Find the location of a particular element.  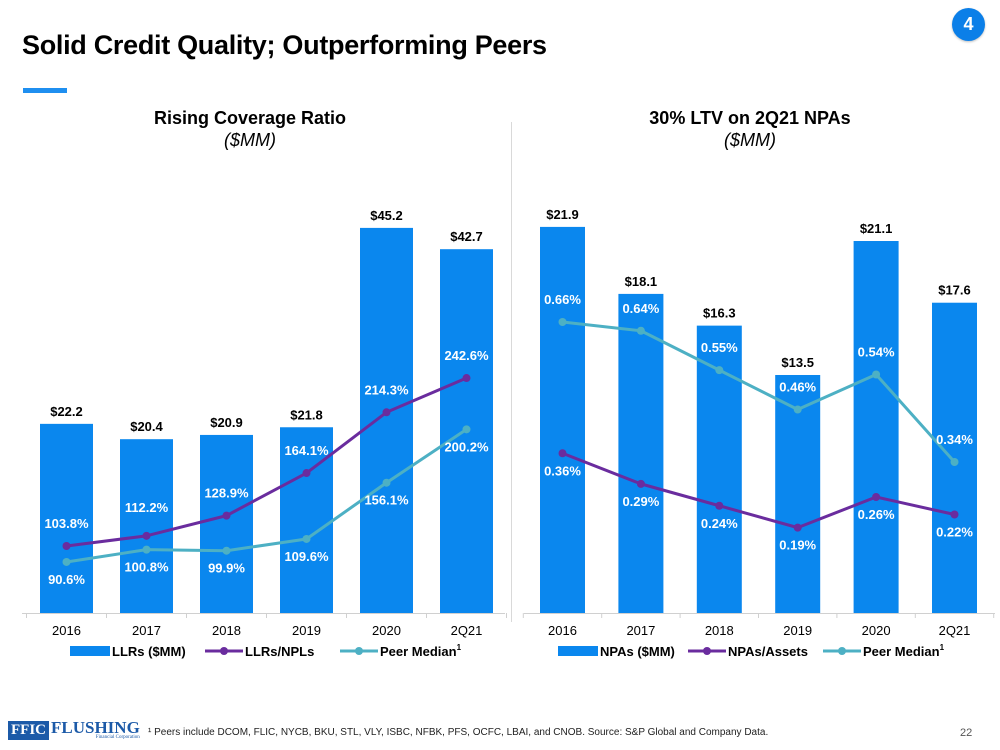

right-bar-label: $17.6 is located at coordinates (954, 290).